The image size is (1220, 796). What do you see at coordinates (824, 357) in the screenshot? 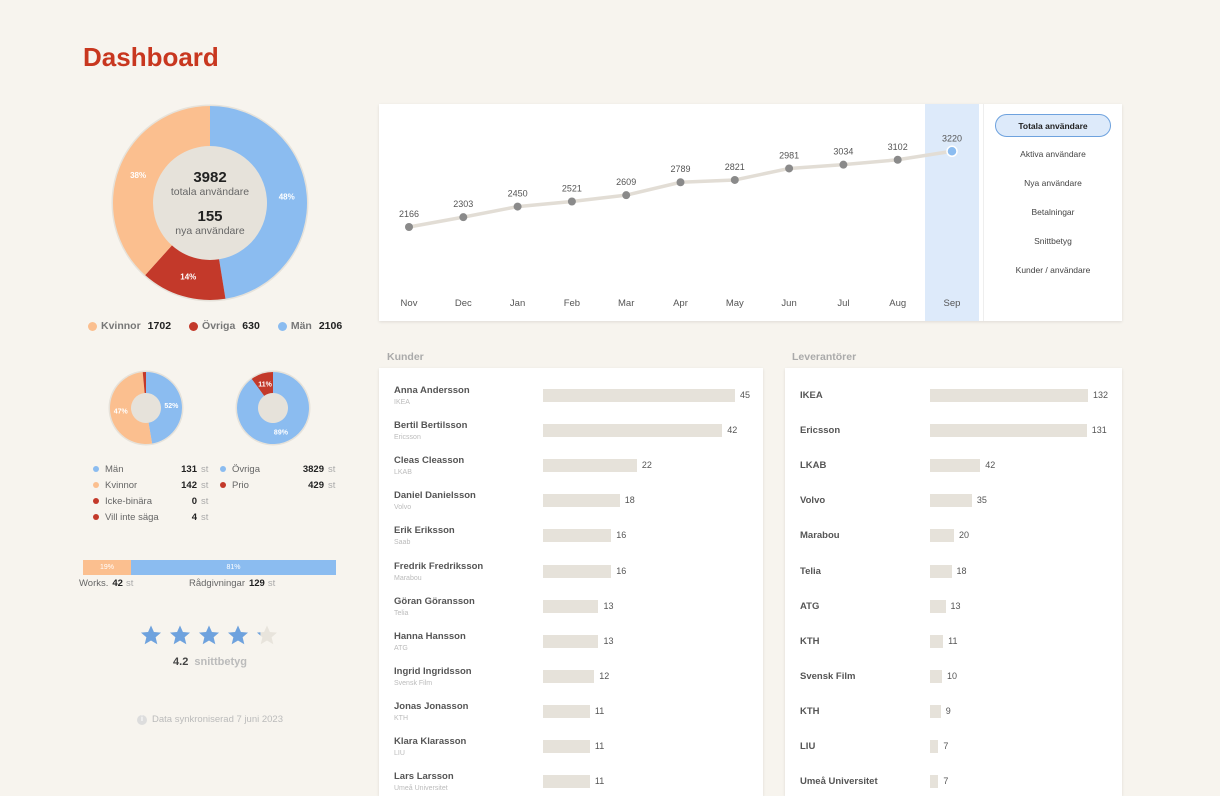
I see `suppliers-title: Leverantörer` at bounding box center [824, 357].